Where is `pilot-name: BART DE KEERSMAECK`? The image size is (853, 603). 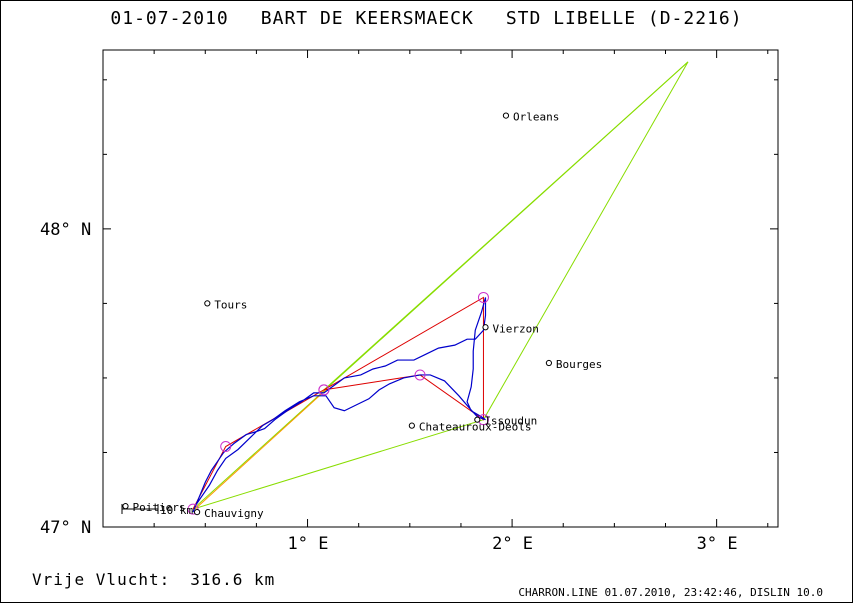 pilot-name: BART DE KEERSMAECK is located at coordinates (367, 18).